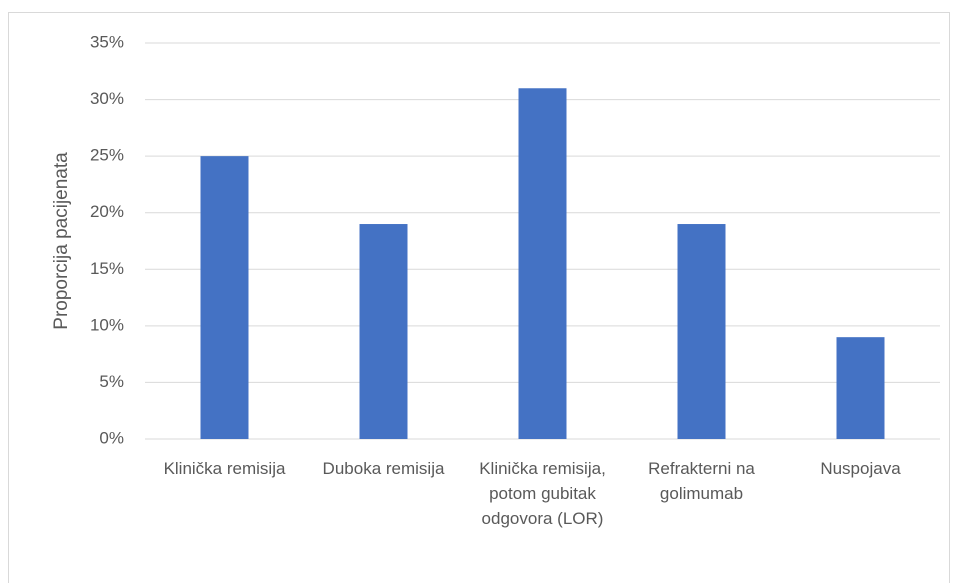  What do you see at coordinates (107, 211) in the screenshot?
I see `y-tick-label: 20%` at bounding box center [107, 211].